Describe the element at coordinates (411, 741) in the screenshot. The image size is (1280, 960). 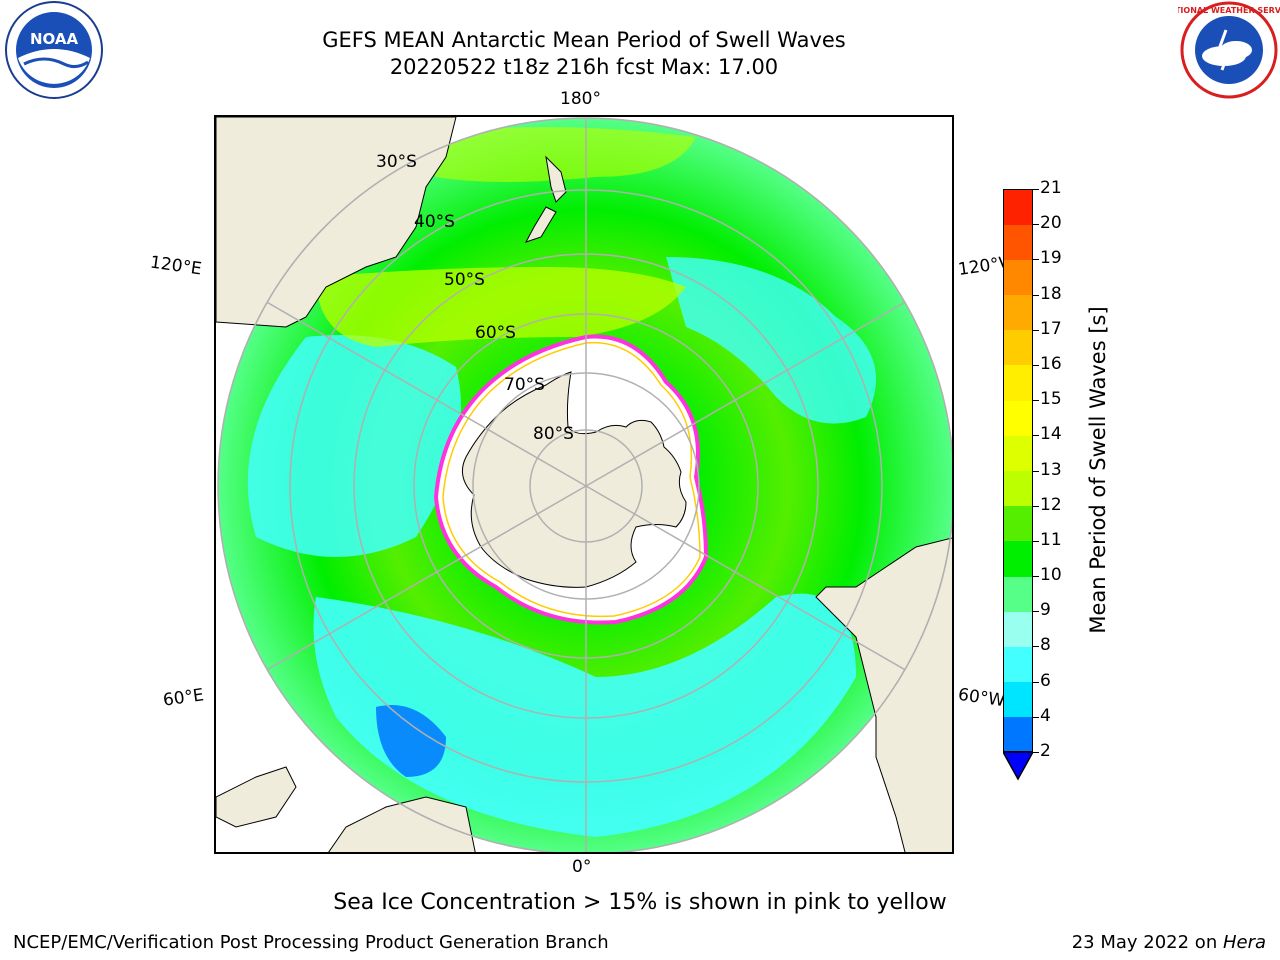
I see `swell-zone-very-short` at that location.